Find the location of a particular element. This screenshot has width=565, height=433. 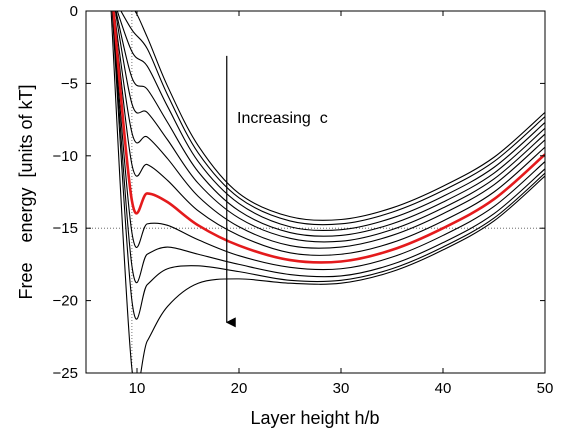

y-tick-label: −10 is located at coordinates (65, 156).